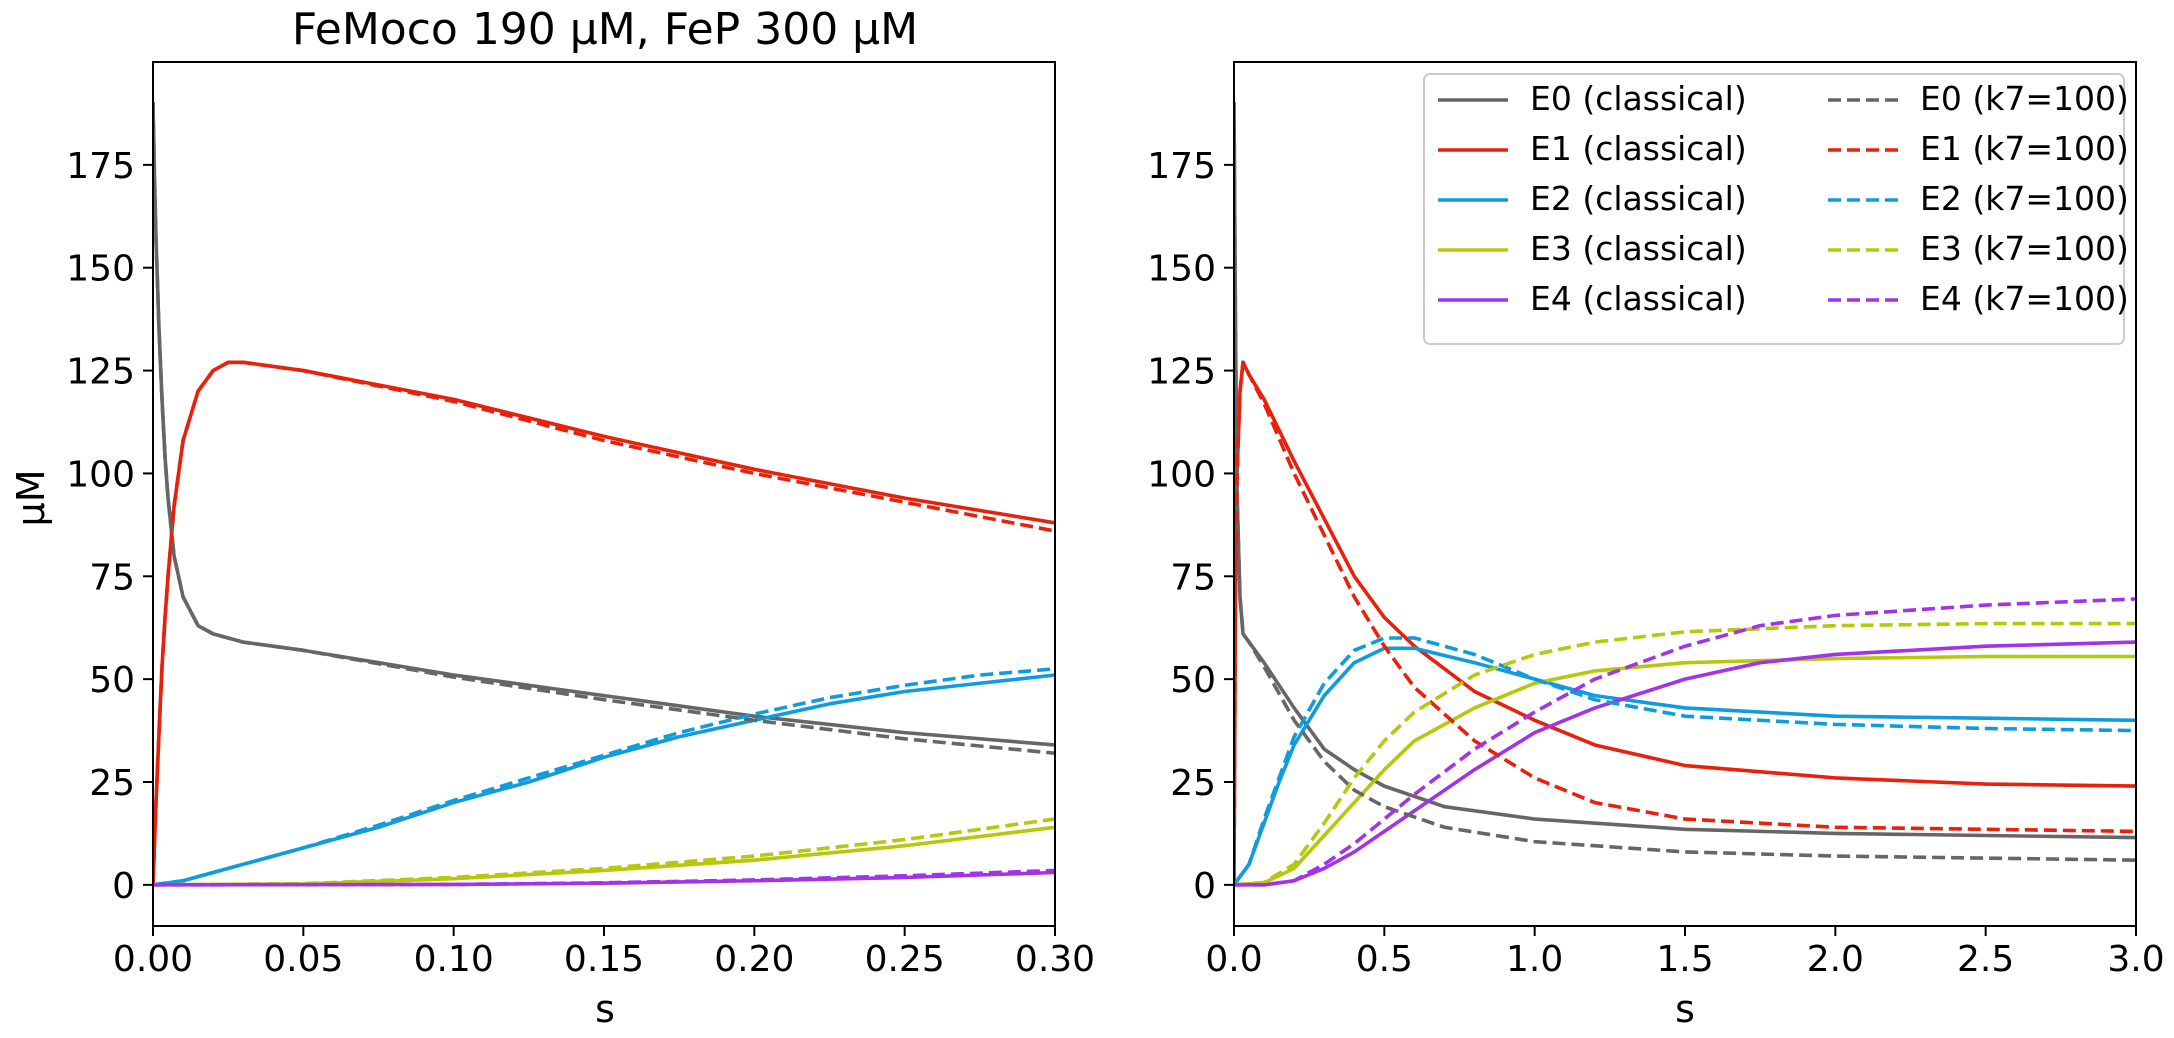 The image size is (2174, 1038). Describe the element at coordinates (604, 959) in the screenshot. I see `x-tick-label: 0.15` at that location.